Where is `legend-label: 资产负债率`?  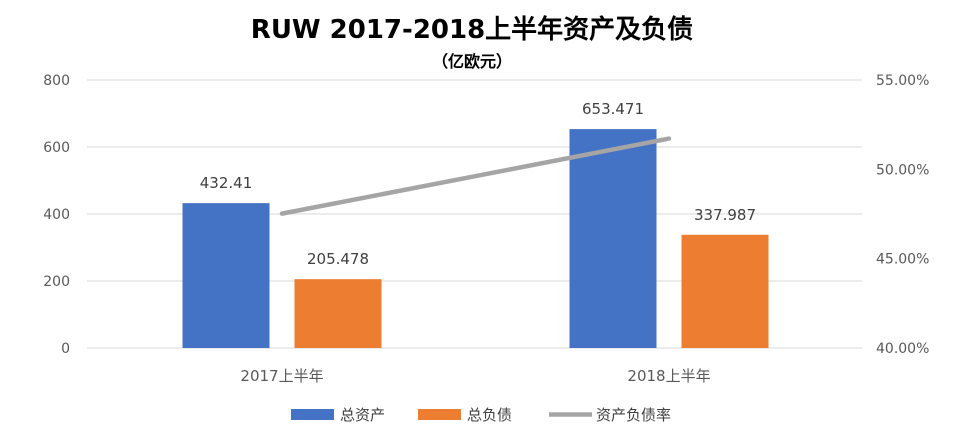
legend-label: 资产负债率 is located at coordinates (633, 415).